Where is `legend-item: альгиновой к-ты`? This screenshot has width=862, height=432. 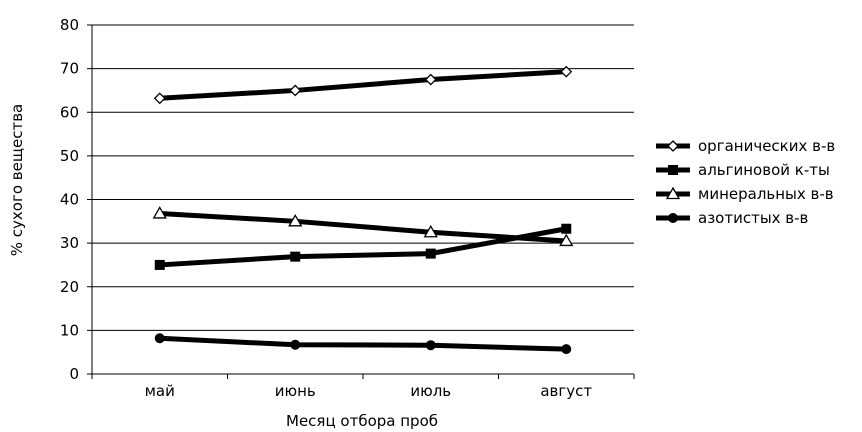 legend-item: альгиновой к-ты is located at coordinates (743, 170).